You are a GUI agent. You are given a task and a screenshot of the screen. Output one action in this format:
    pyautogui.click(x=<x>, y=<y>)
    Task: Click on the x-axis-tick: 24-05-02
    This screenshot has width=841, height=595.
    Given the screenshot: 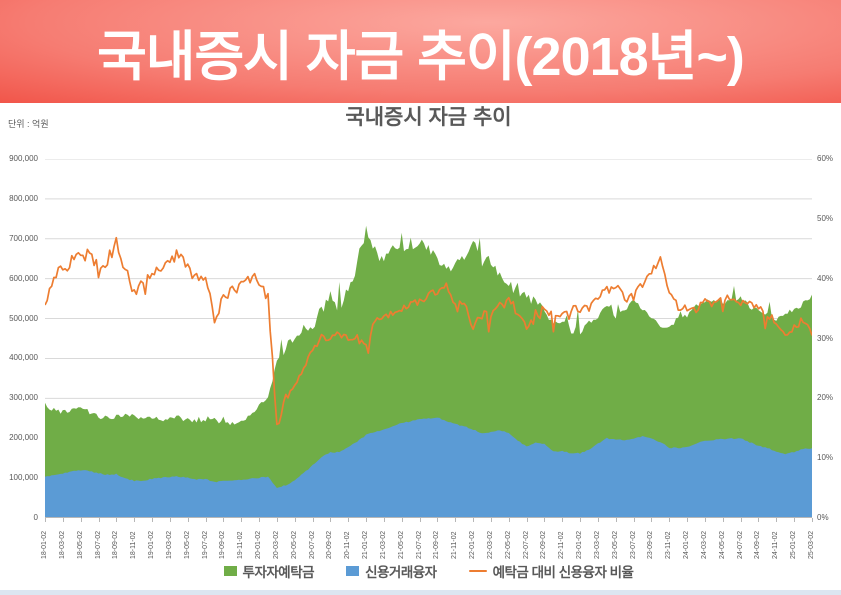 What is the action you would take?
    pyautogui.click(x=722, y=544)
    